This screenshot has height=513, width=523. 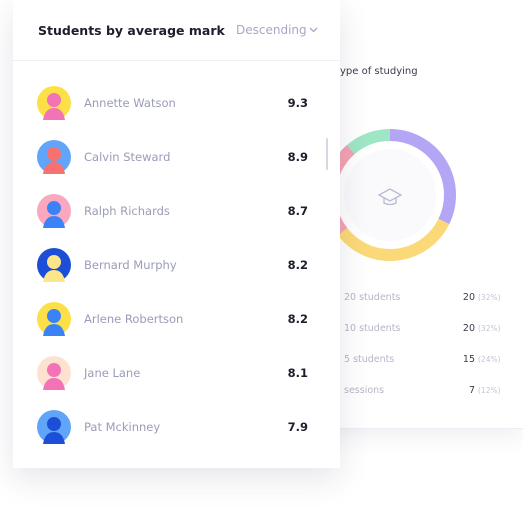 I want to click on donut-chart, so click(x=390, y=195).